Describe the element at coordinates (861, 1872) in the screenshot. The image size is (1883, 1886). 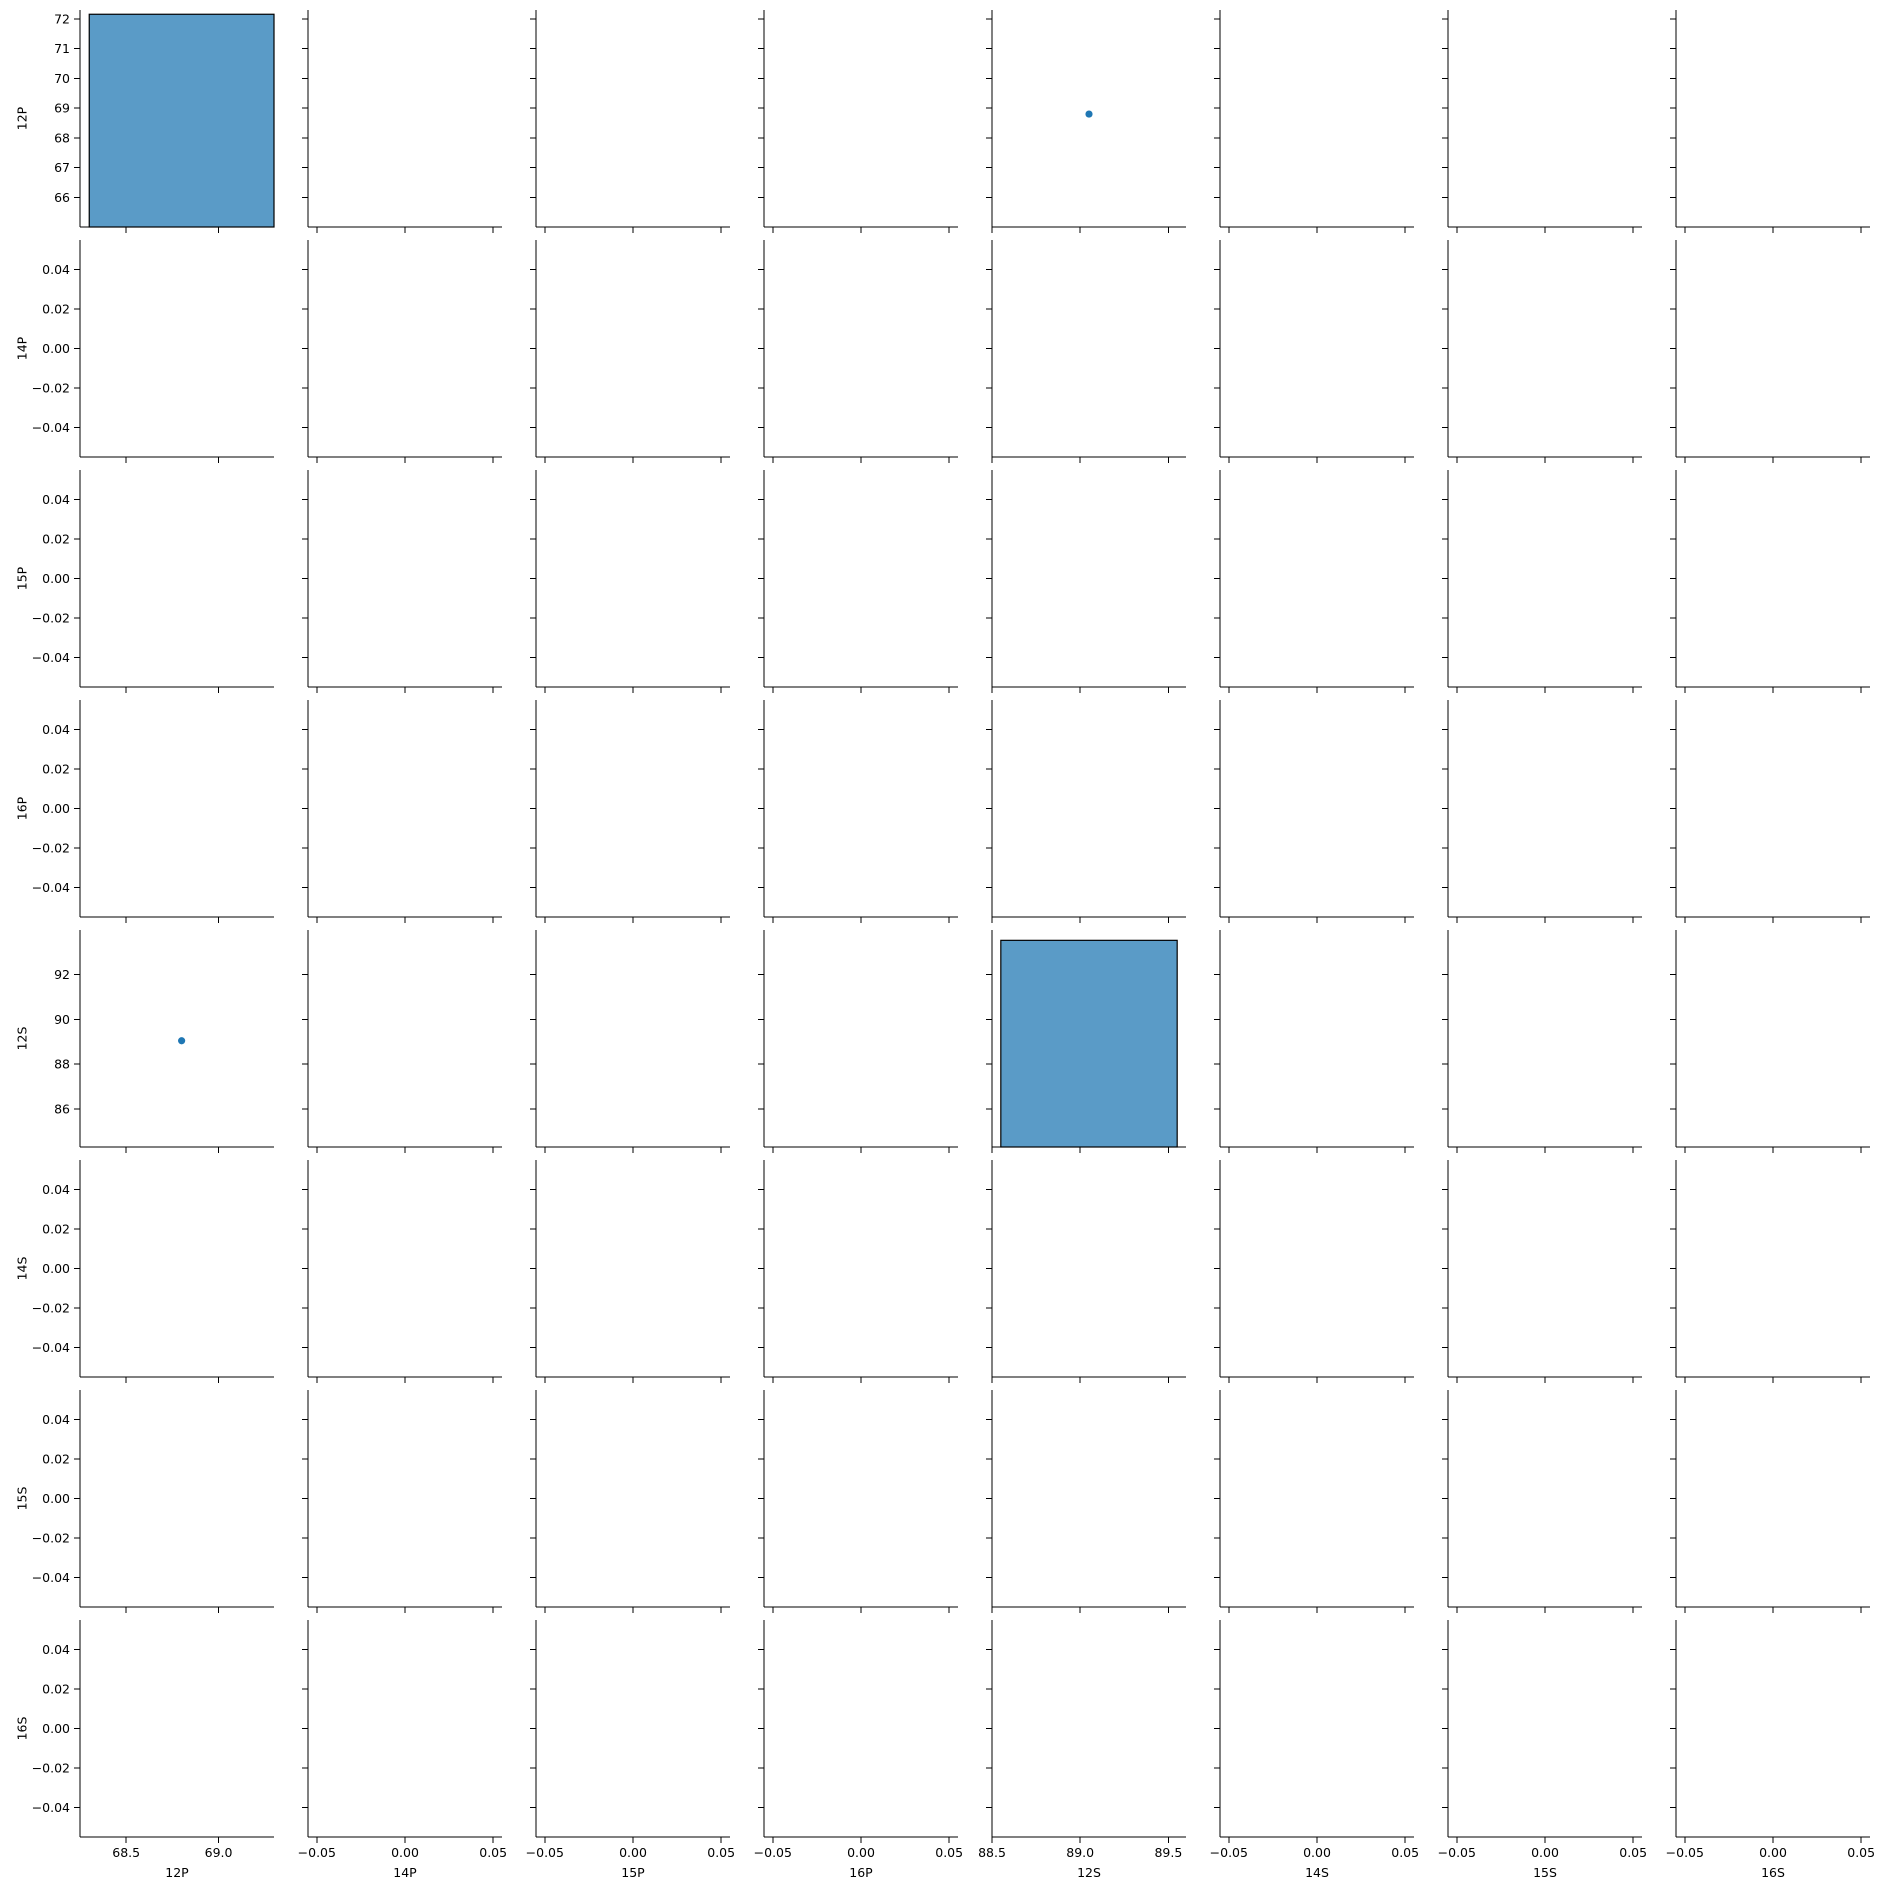
I see `x-axis-label-16P: 16P` at that location.